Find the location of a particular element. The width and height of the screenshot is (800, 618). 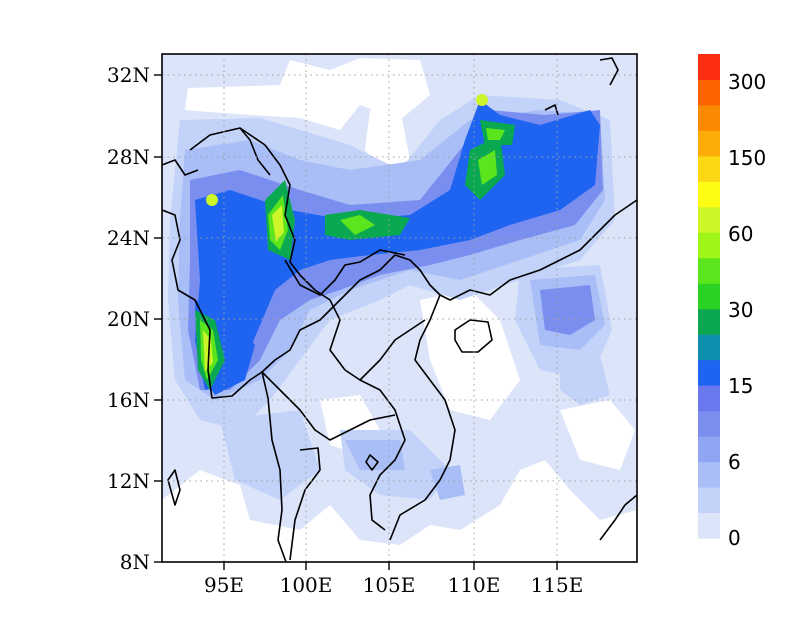

x-tick-label-95e: 95E is located at coordinates (224, 585).